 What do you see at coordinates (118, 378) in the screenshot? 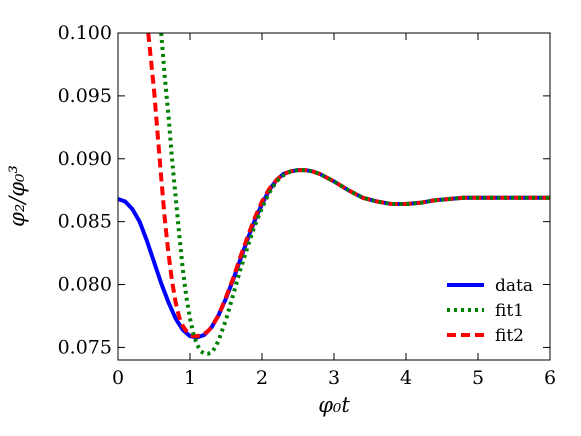
I see `x-tick-label: 0` at bounding box center [118, 378].